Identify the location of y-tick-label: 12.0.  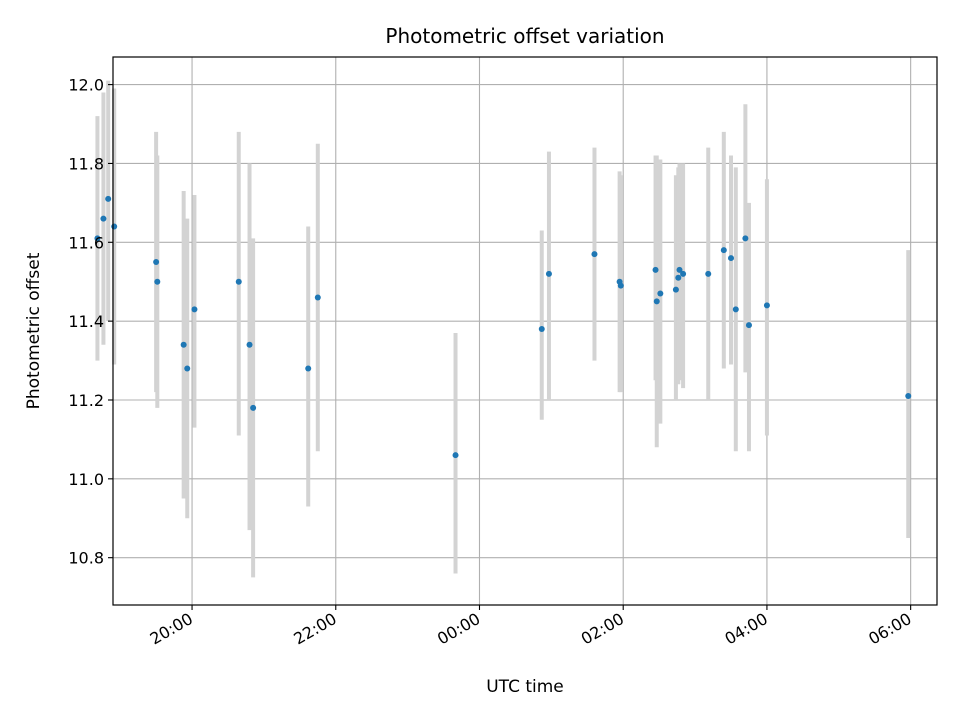
(86, 85).